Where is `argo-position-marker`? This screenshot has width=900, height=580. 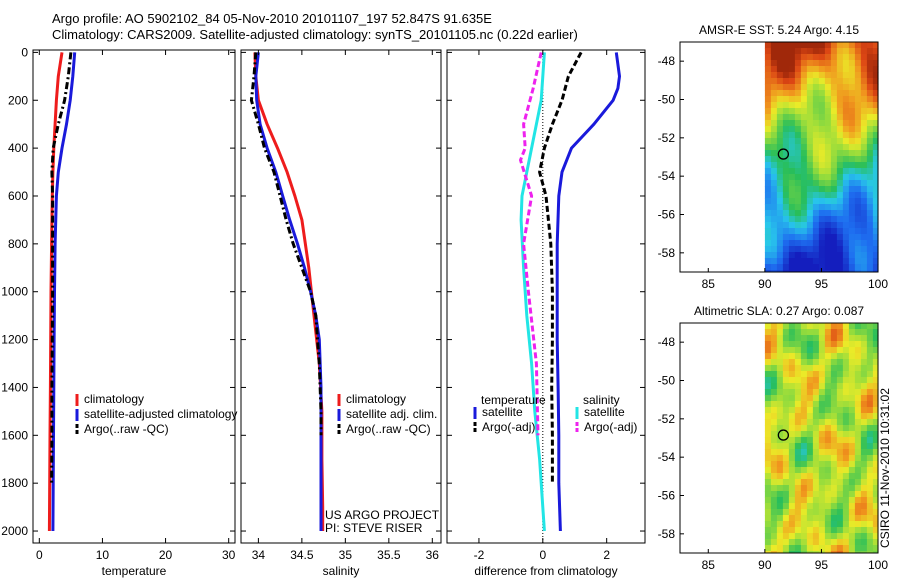
argo-position-marker is located at coordinates (783, 435).